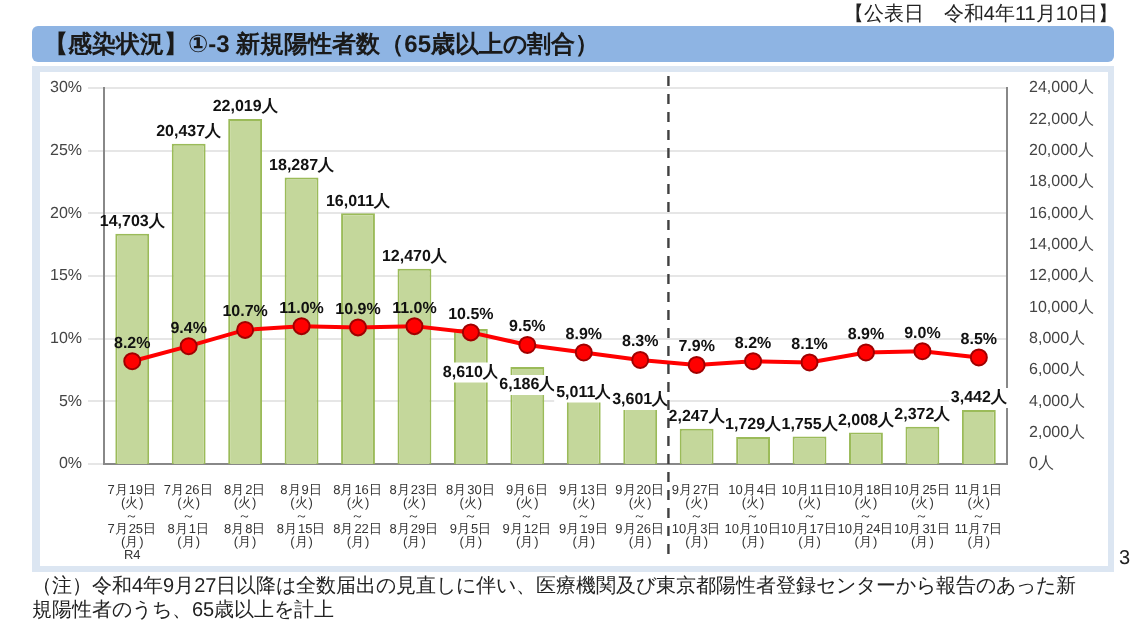  Describe the element at coordinates (809, 343) in the screenshot. I see `data-label: 8.1%` at that location.